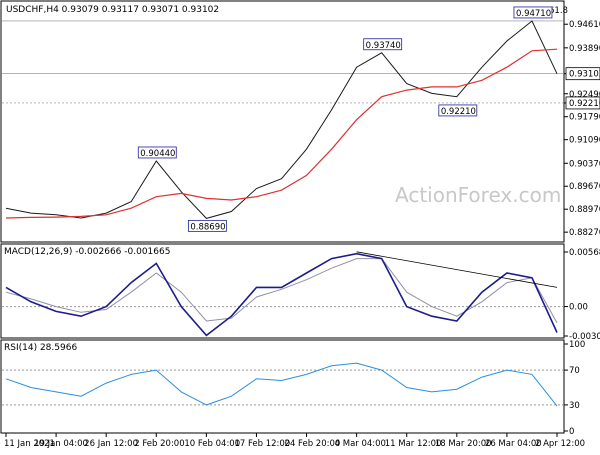 This screenshot has height=455, width=600. Describe the element at coordinates (584, 337) in the screenshot. I see `macd-tick-label: -0.003063` at that location.